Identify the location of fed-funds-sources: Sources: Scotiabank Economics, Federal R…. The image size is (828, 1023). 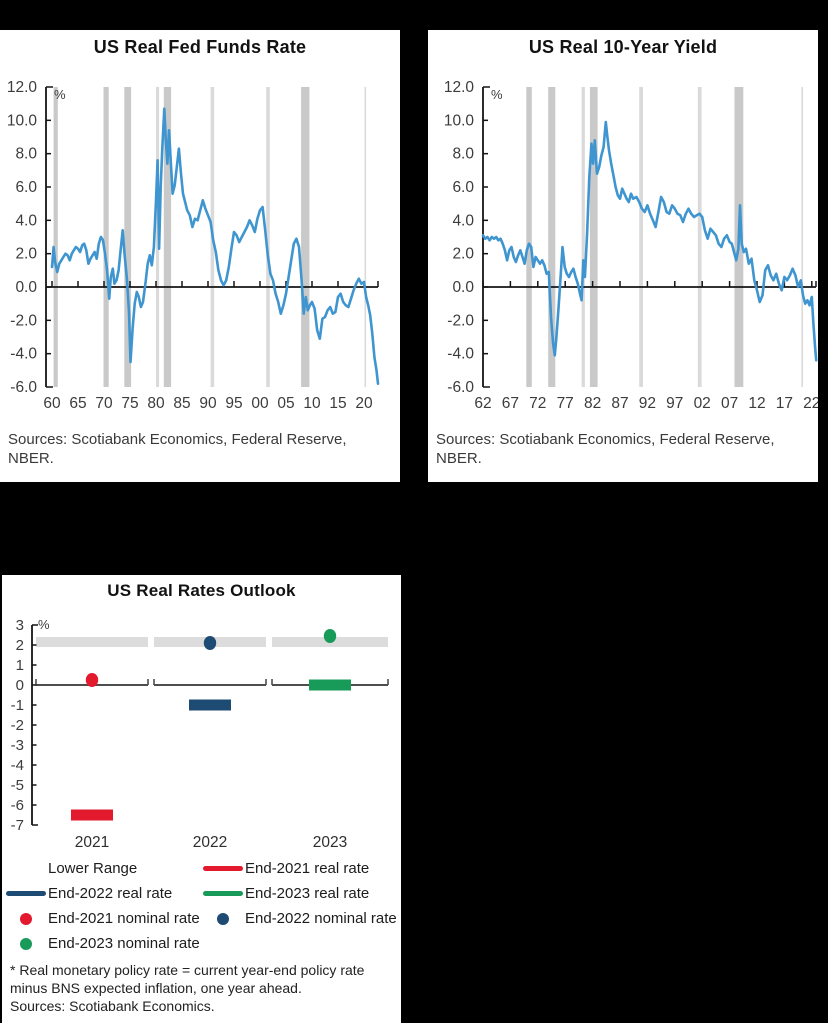
(177, 449).